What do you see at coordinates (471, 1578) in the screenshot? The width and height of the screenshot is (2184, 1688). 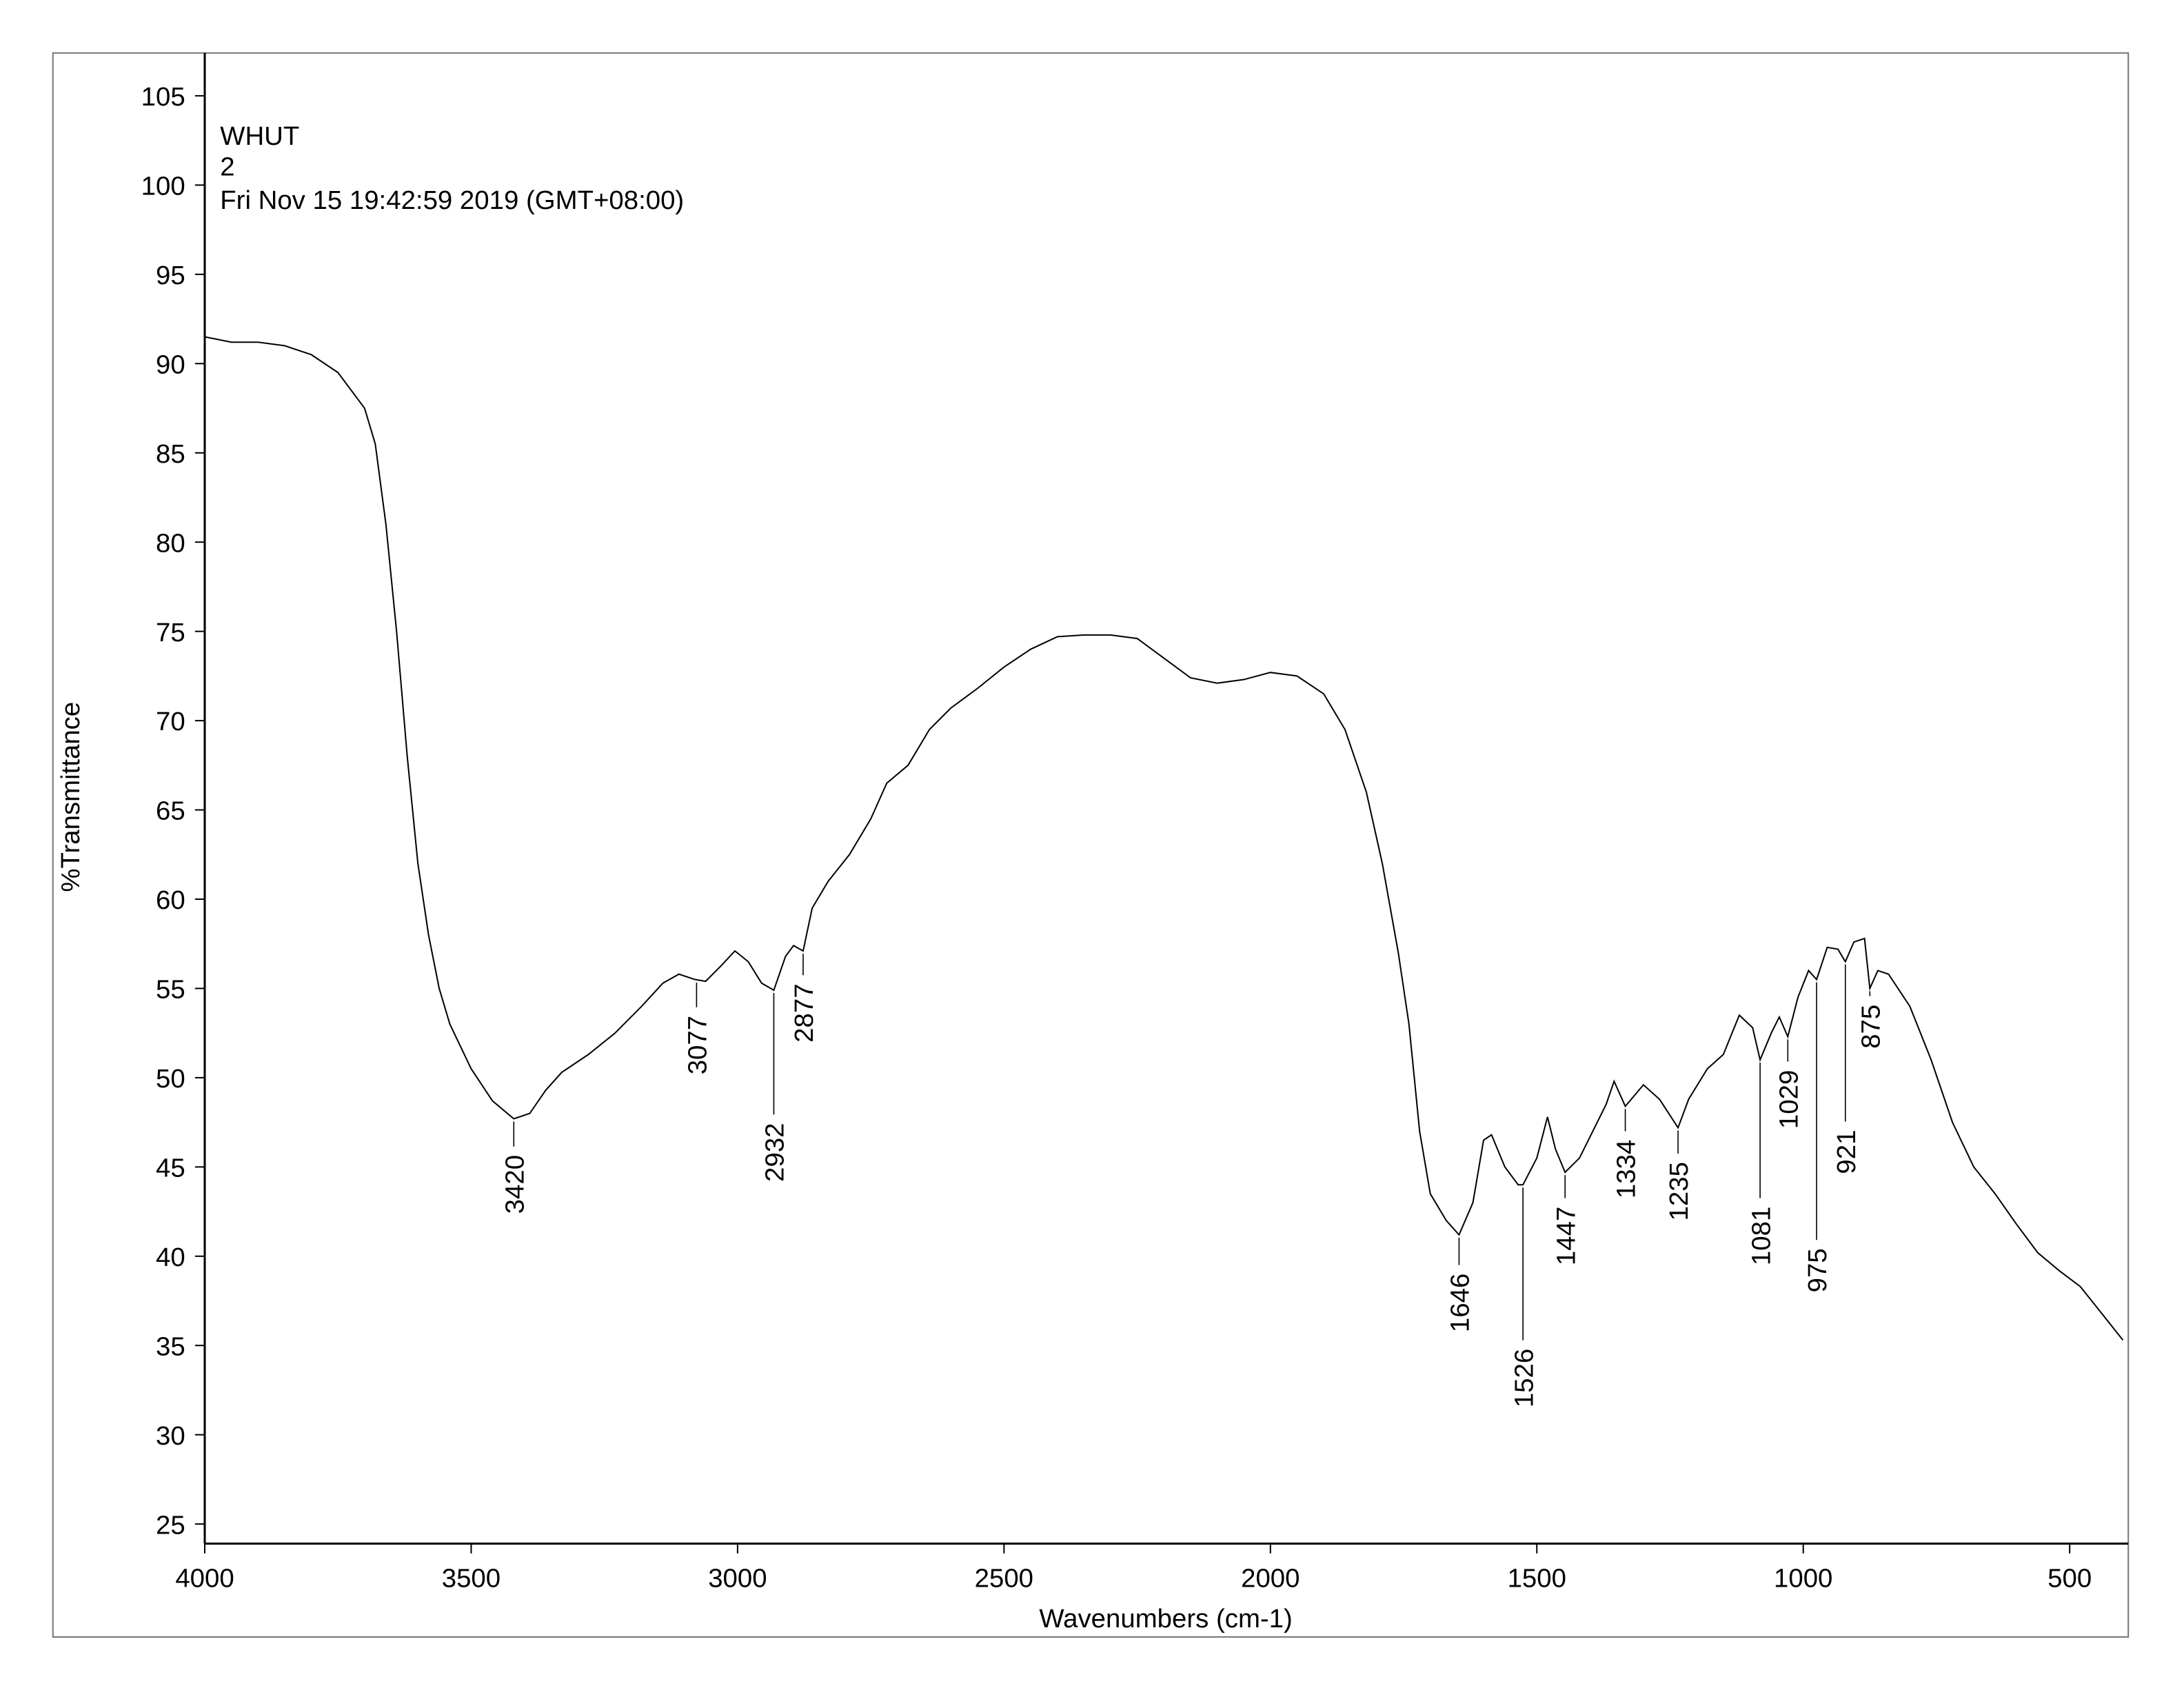 I see `x-tick-label: 3500` at bounding box center [471, 1578].